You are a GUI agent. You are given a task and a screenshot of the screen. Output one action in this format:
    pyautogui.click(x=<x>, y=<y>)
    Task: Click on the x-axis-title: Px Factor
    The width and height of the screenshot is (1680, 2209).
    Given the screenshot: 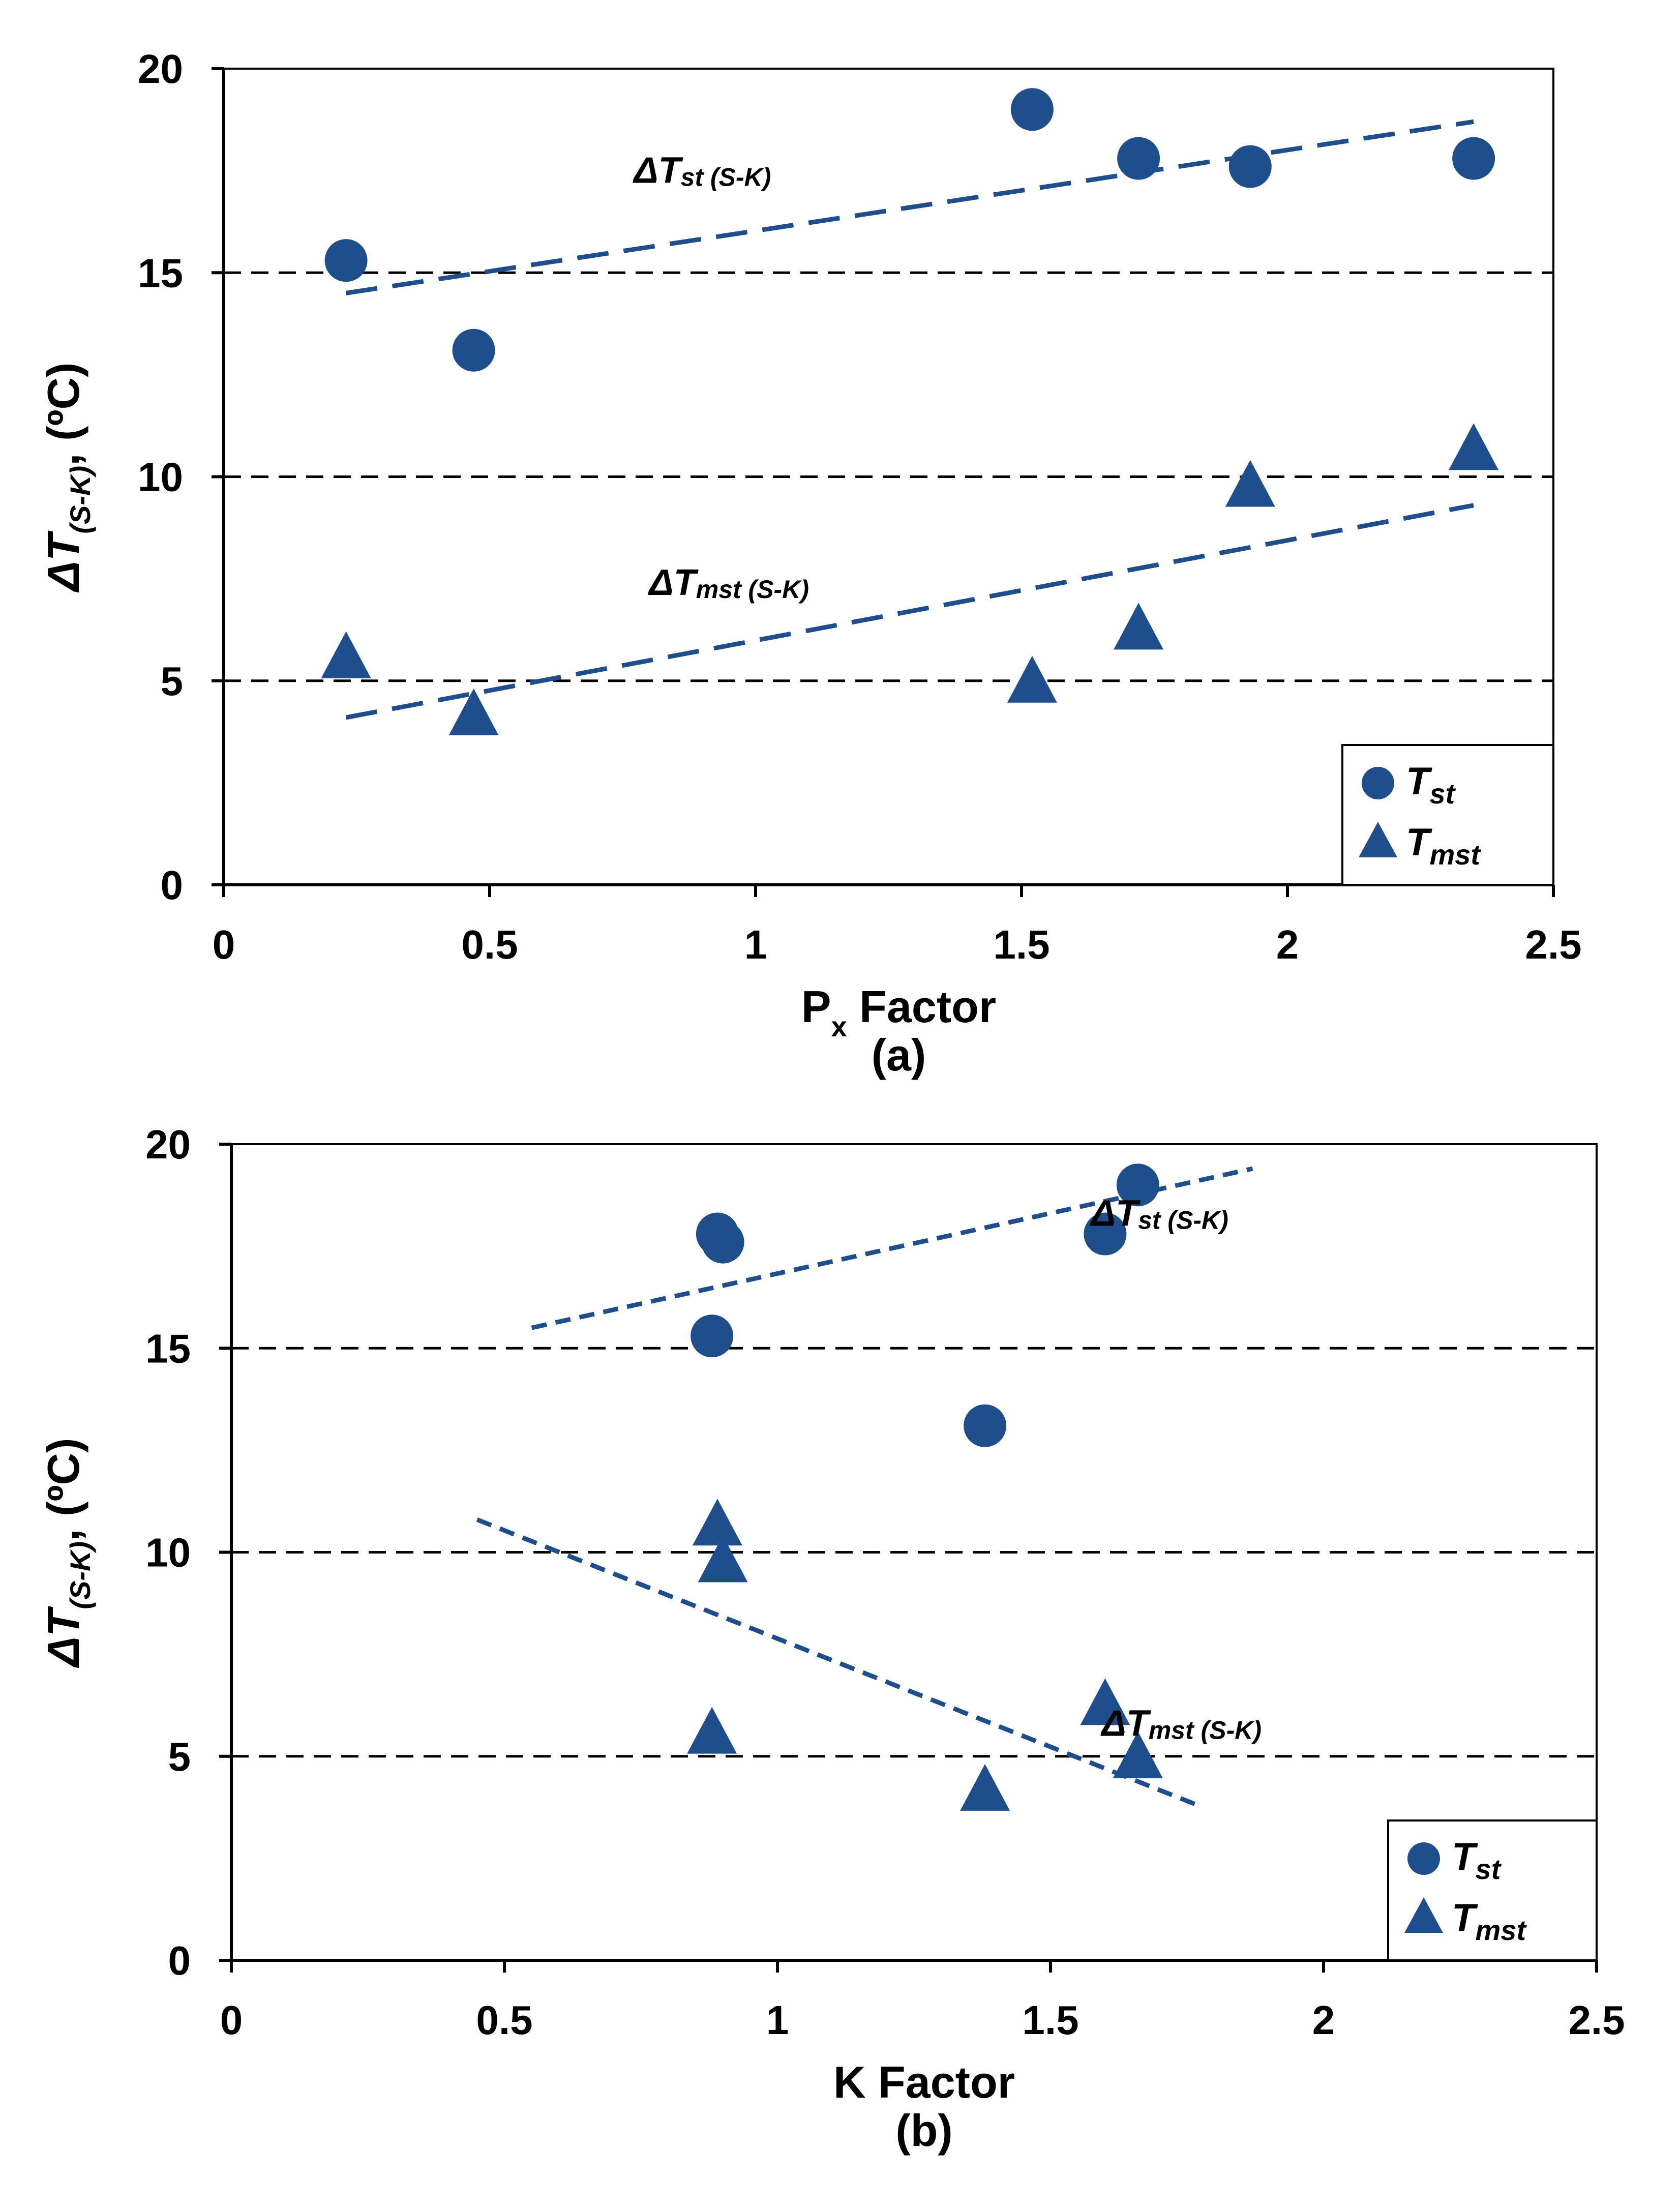 What is the action you would take?
    pyautogui.click(x=898, y=1012)
    